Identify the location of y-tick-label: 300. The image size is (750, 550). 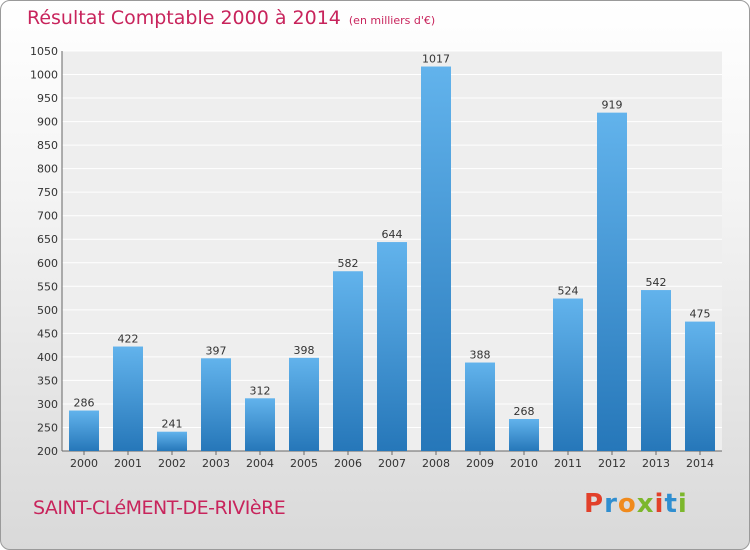
(47, 404).